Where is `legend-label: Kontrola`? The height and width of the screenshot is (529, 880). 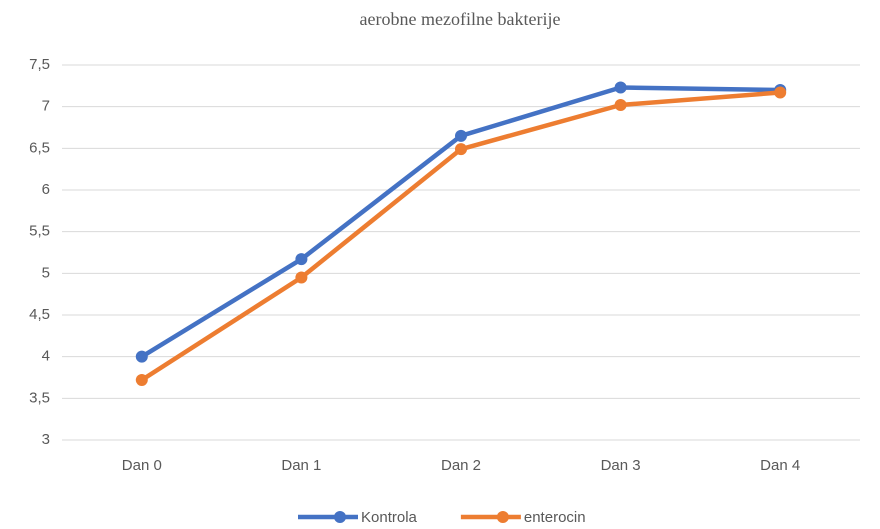 legend-label: Kontrola is located at coordinates (389, 517).